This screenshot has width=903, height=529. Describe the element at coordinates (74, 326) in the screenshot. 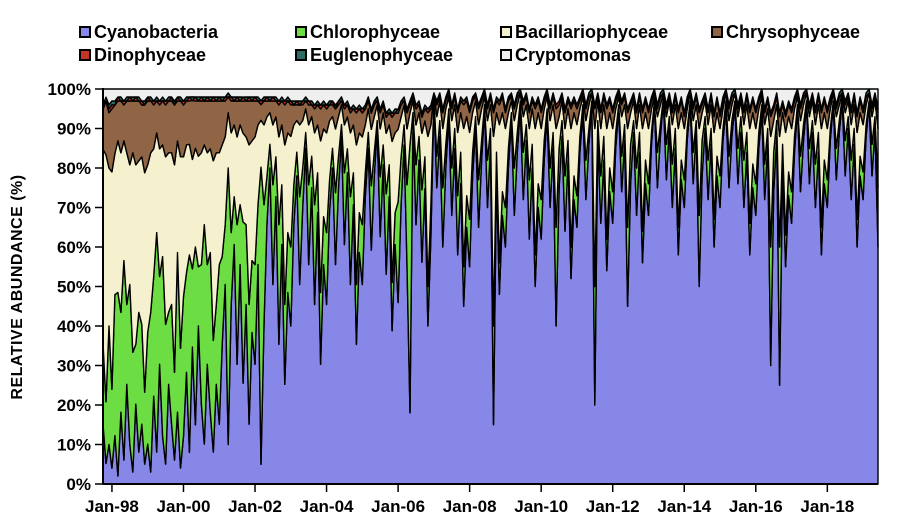

I see `y-tick-label: 40%` at that location.